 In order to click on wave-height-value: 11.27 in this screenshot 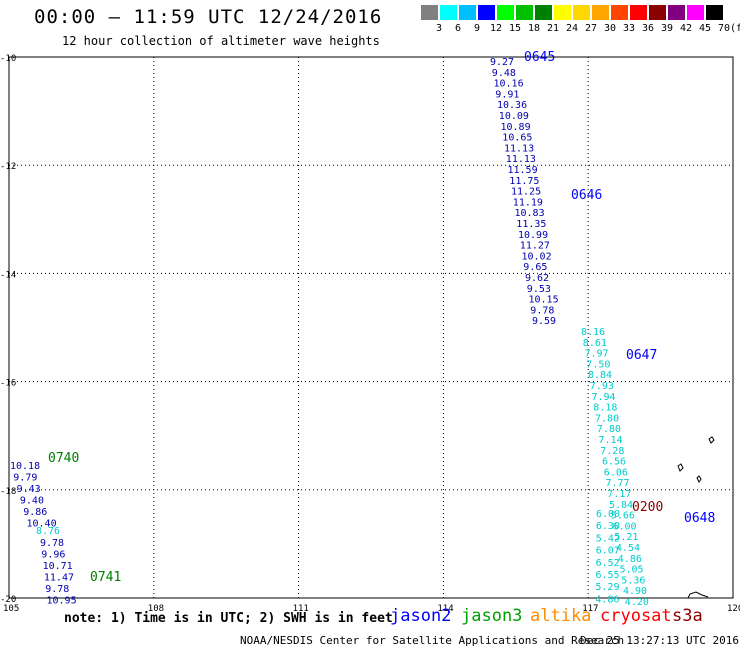, I will do `click(535, 246)`.